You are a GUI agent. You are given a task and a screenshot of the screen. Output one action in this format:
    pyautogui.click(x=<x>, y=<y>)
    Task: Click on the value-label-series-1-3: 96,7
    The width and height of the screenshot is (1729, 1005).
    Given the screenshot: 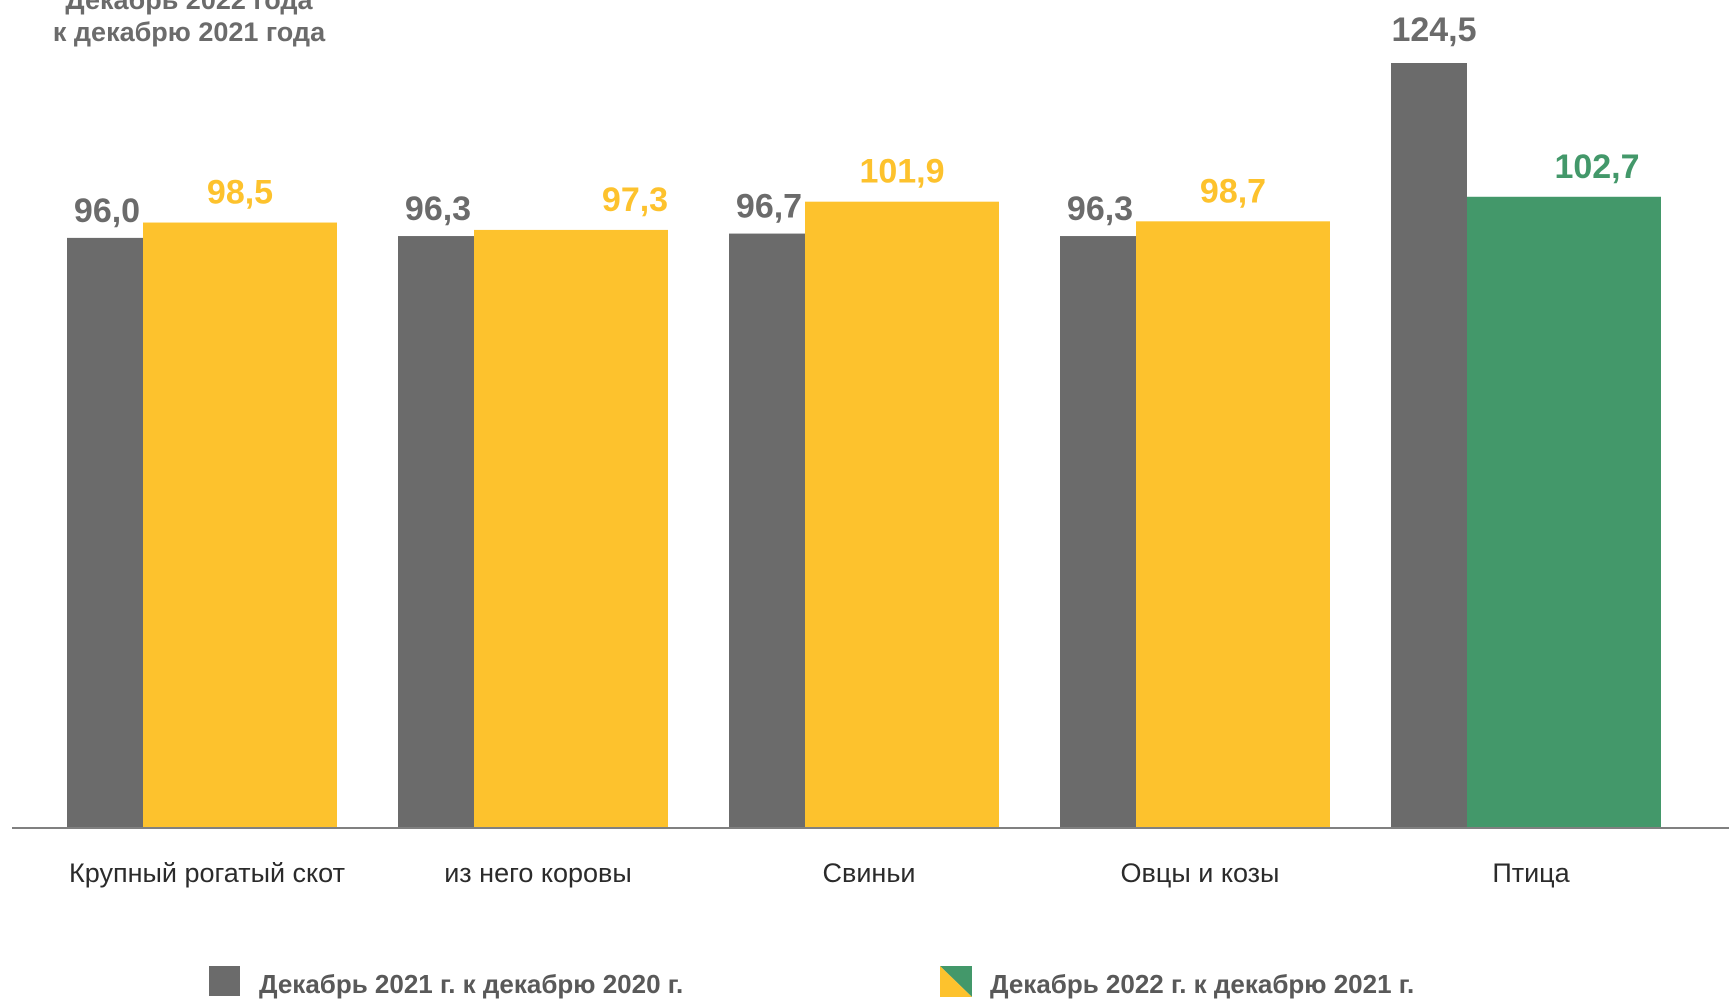 What is the action you would take?
    pyautogui.click(x=769, y=207)
    